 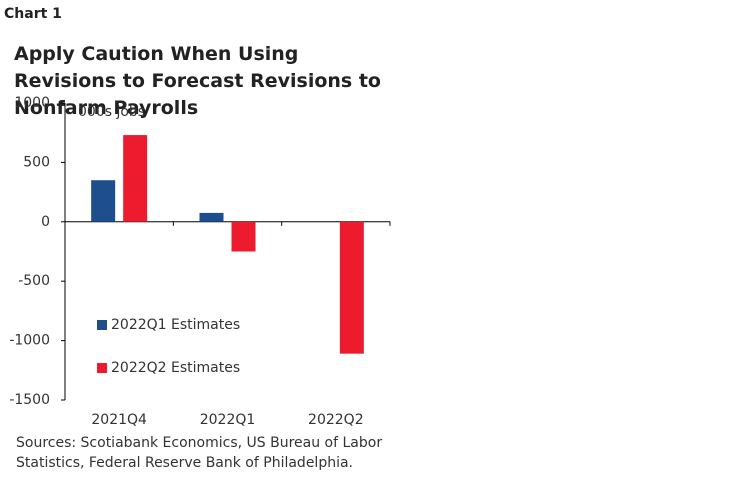 What do you see at coordinates (119, 420) in the screenshot?
I see `x-tick-label: 2021Q4` at bounding box center [119, 420].